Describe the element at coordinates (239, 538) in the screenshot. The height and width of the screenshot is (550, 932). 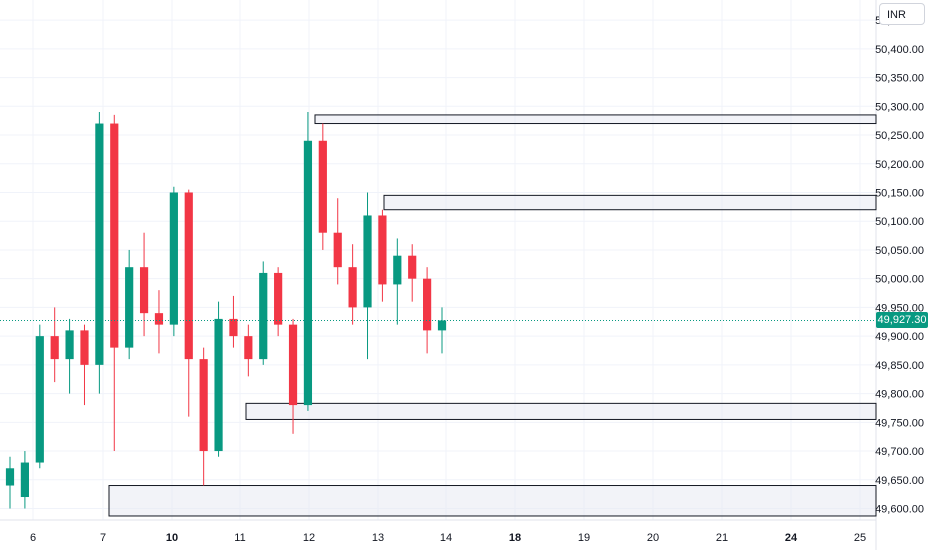
I see `x-tick-label: 11` at that location.